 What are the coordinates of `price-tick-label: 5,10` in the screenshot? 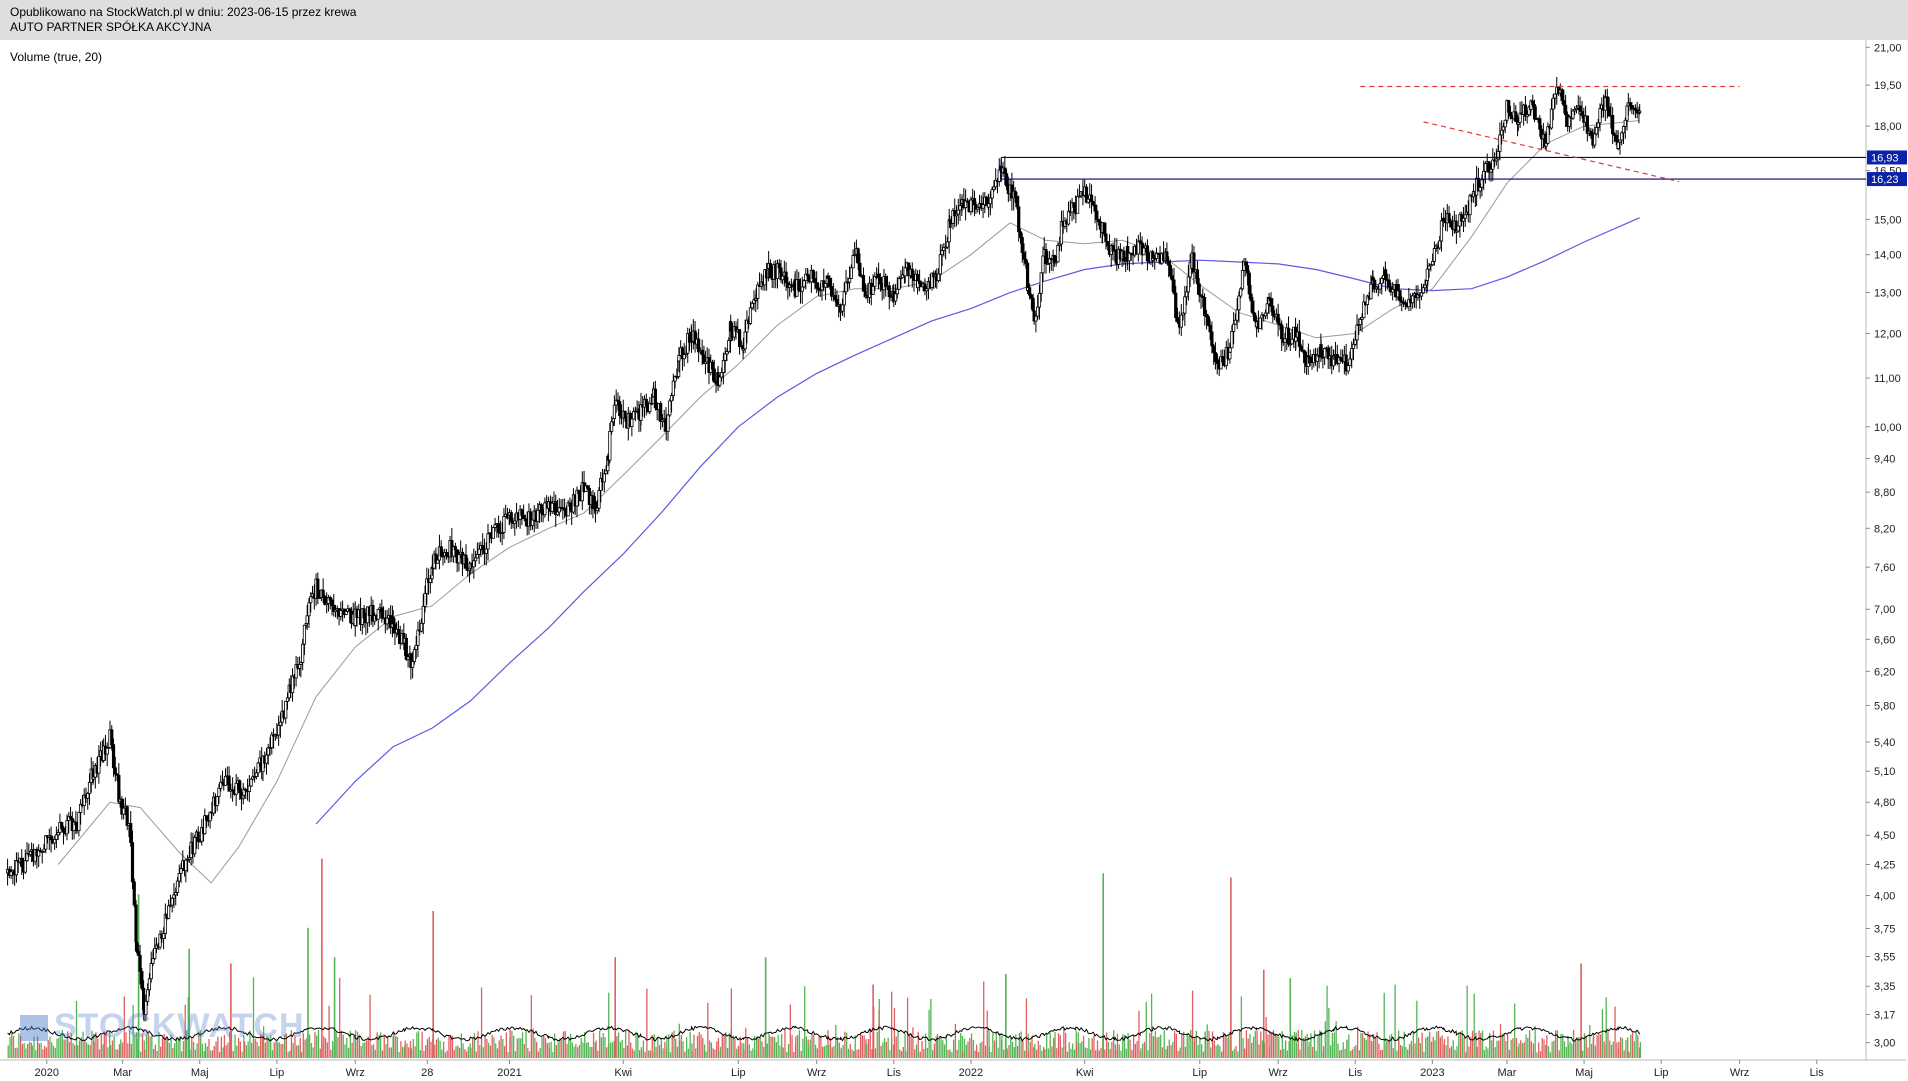 It's located at (1884, 772).